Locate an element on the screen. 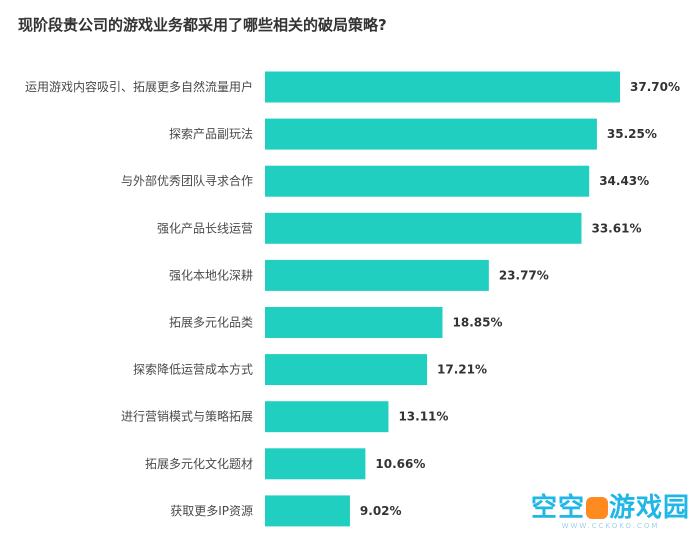 This screenshot has height=537, width=700. category-label: 强化本地化深耕 is located at coordinates (211, 274).